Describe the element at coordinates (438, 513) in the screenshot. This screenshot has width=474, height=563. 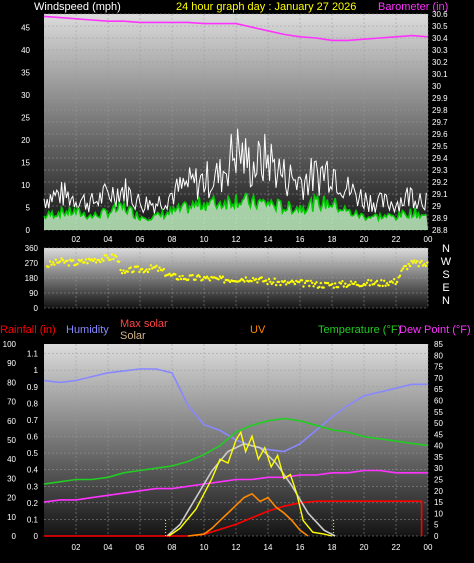
I see `temperature-tick-label: 10` at that location.